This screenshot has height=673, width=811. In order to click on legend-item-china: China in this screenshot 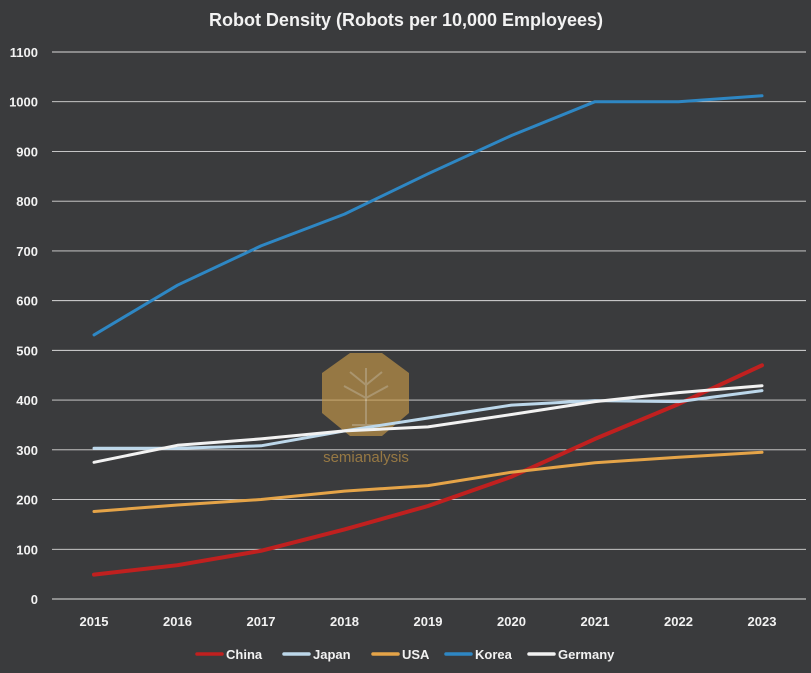, I will do `click(229, 654)`.